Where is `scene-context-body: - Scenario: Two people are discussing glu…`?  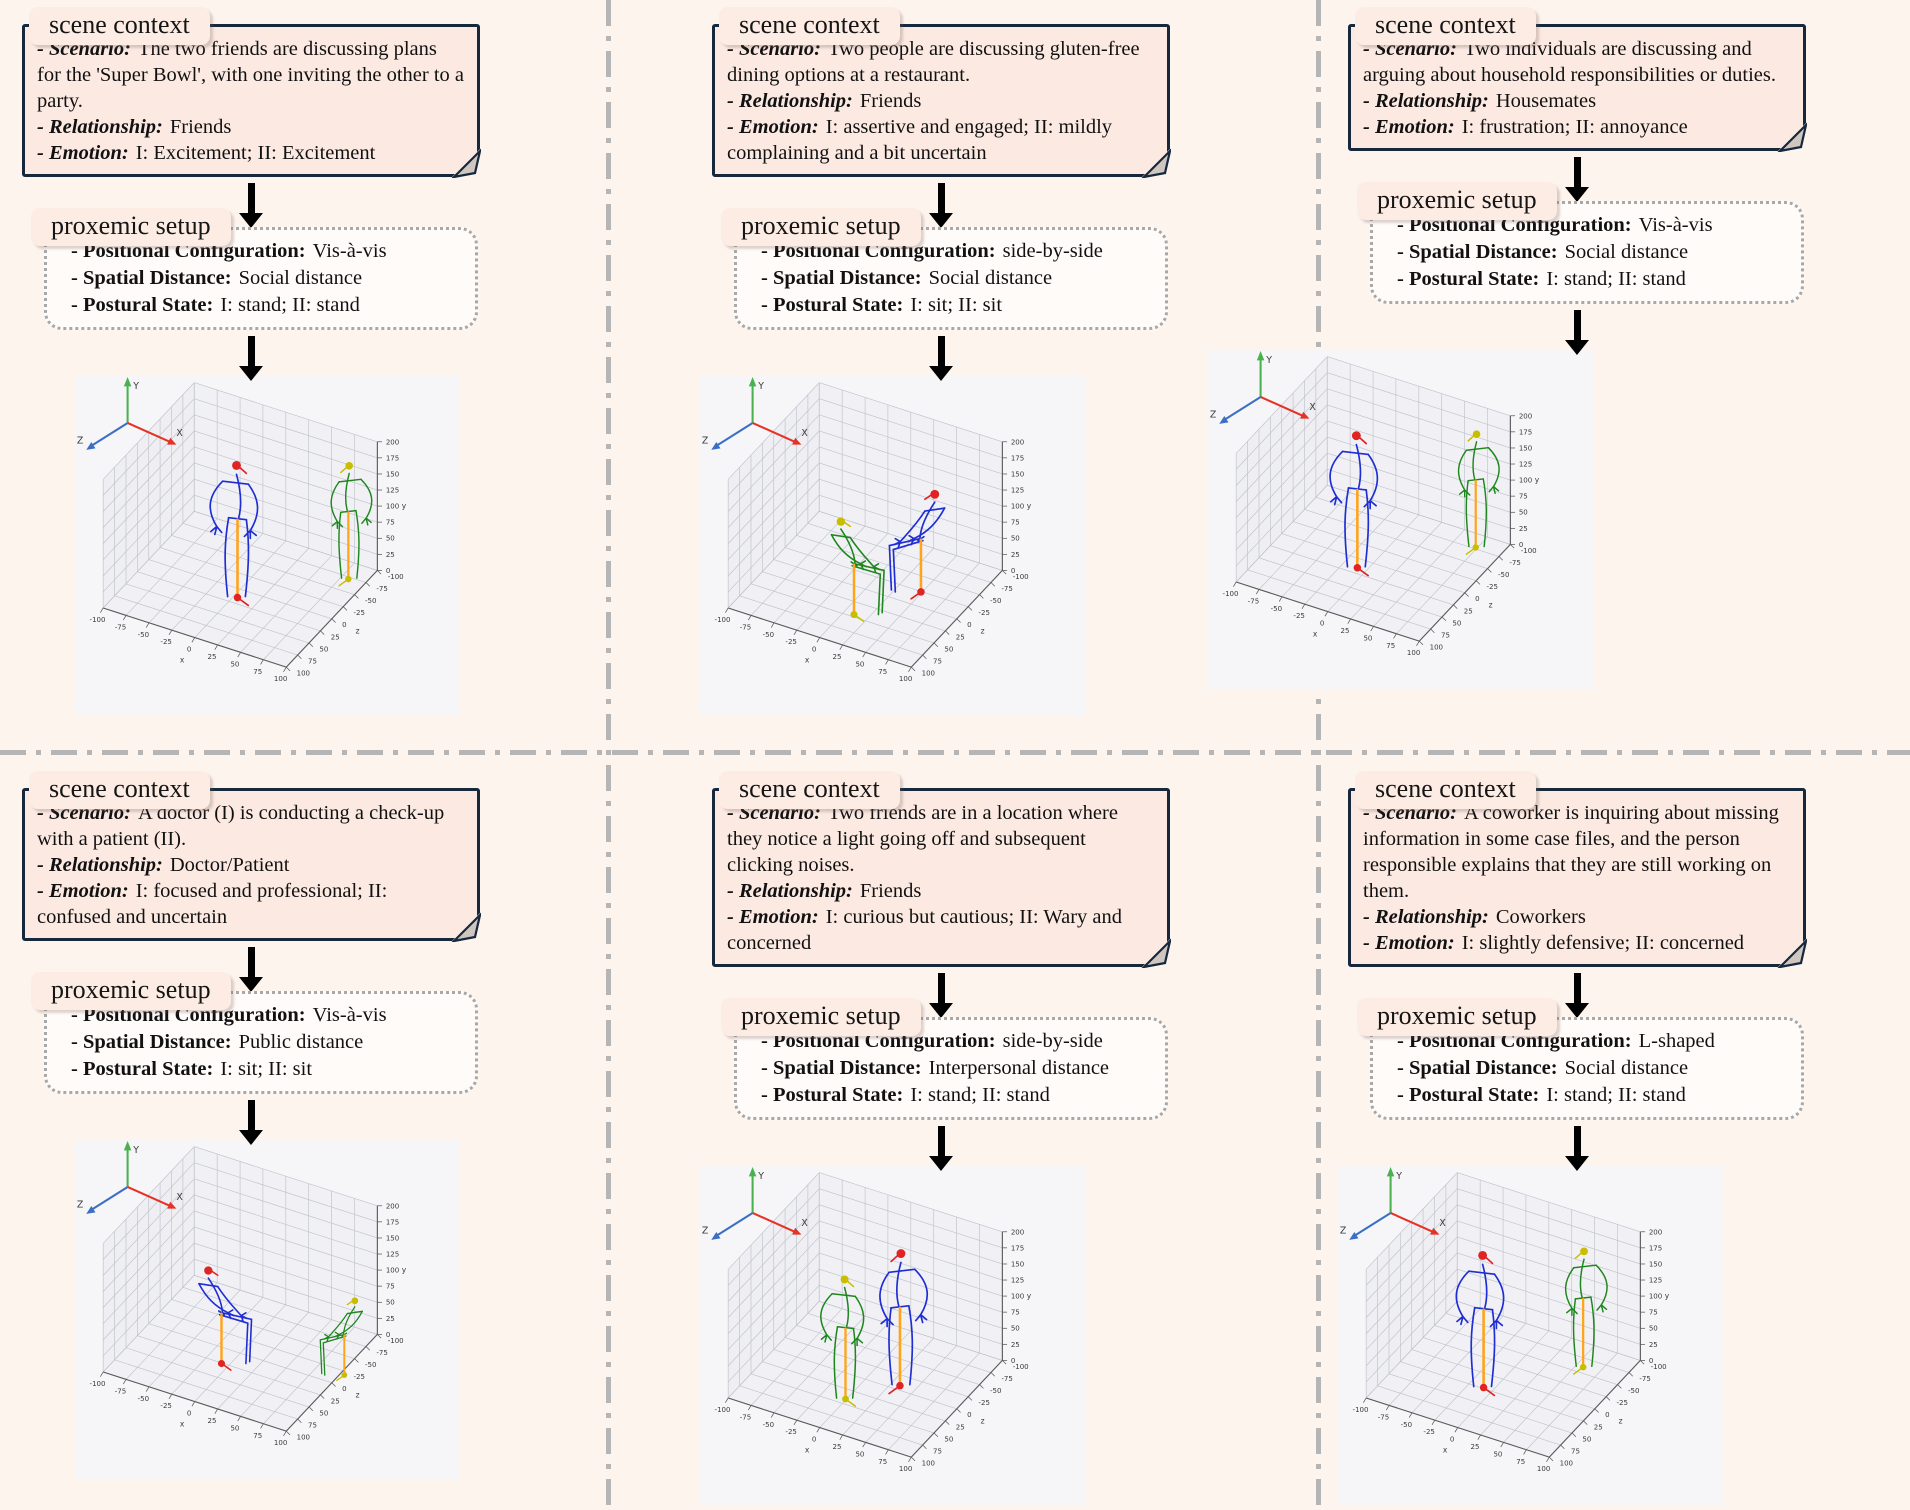
scene-context-body: - Scenario: Two people are discussing glu… is located at coordinates (941, 101).